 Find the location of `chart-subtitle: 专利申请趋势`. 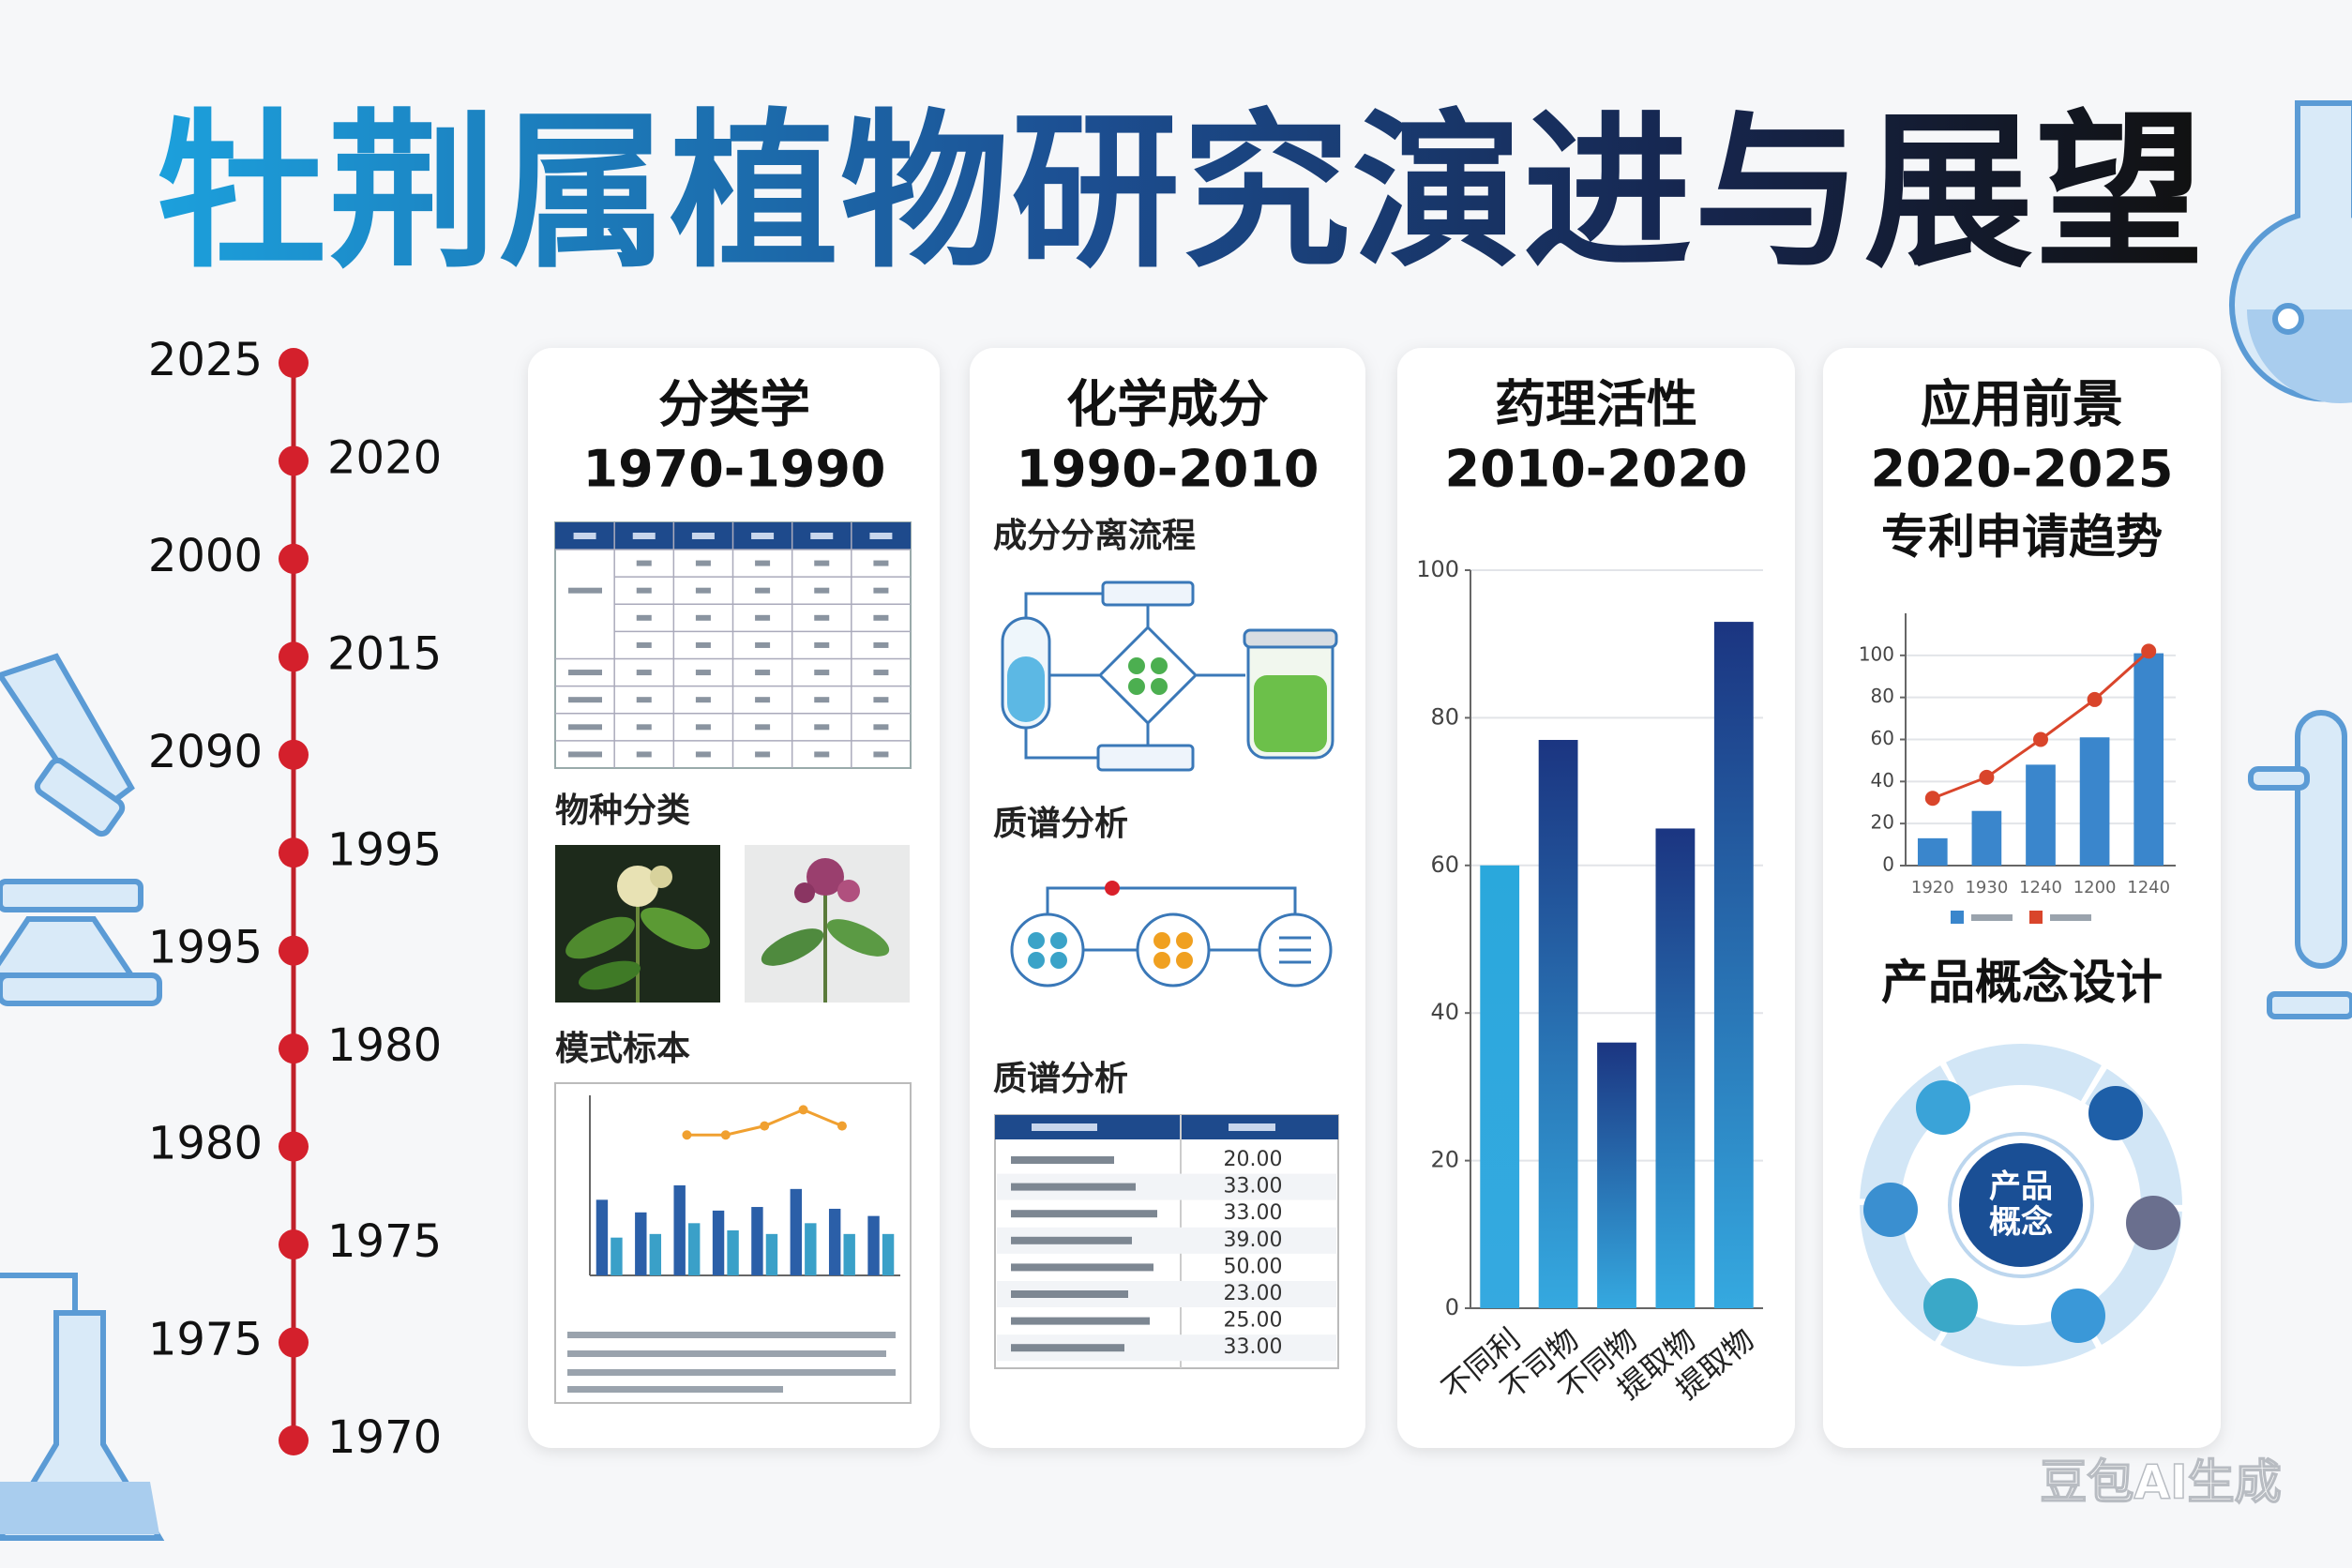

chart-subtitle: 专利申请趋势 is located at coordinates (2022, 537).